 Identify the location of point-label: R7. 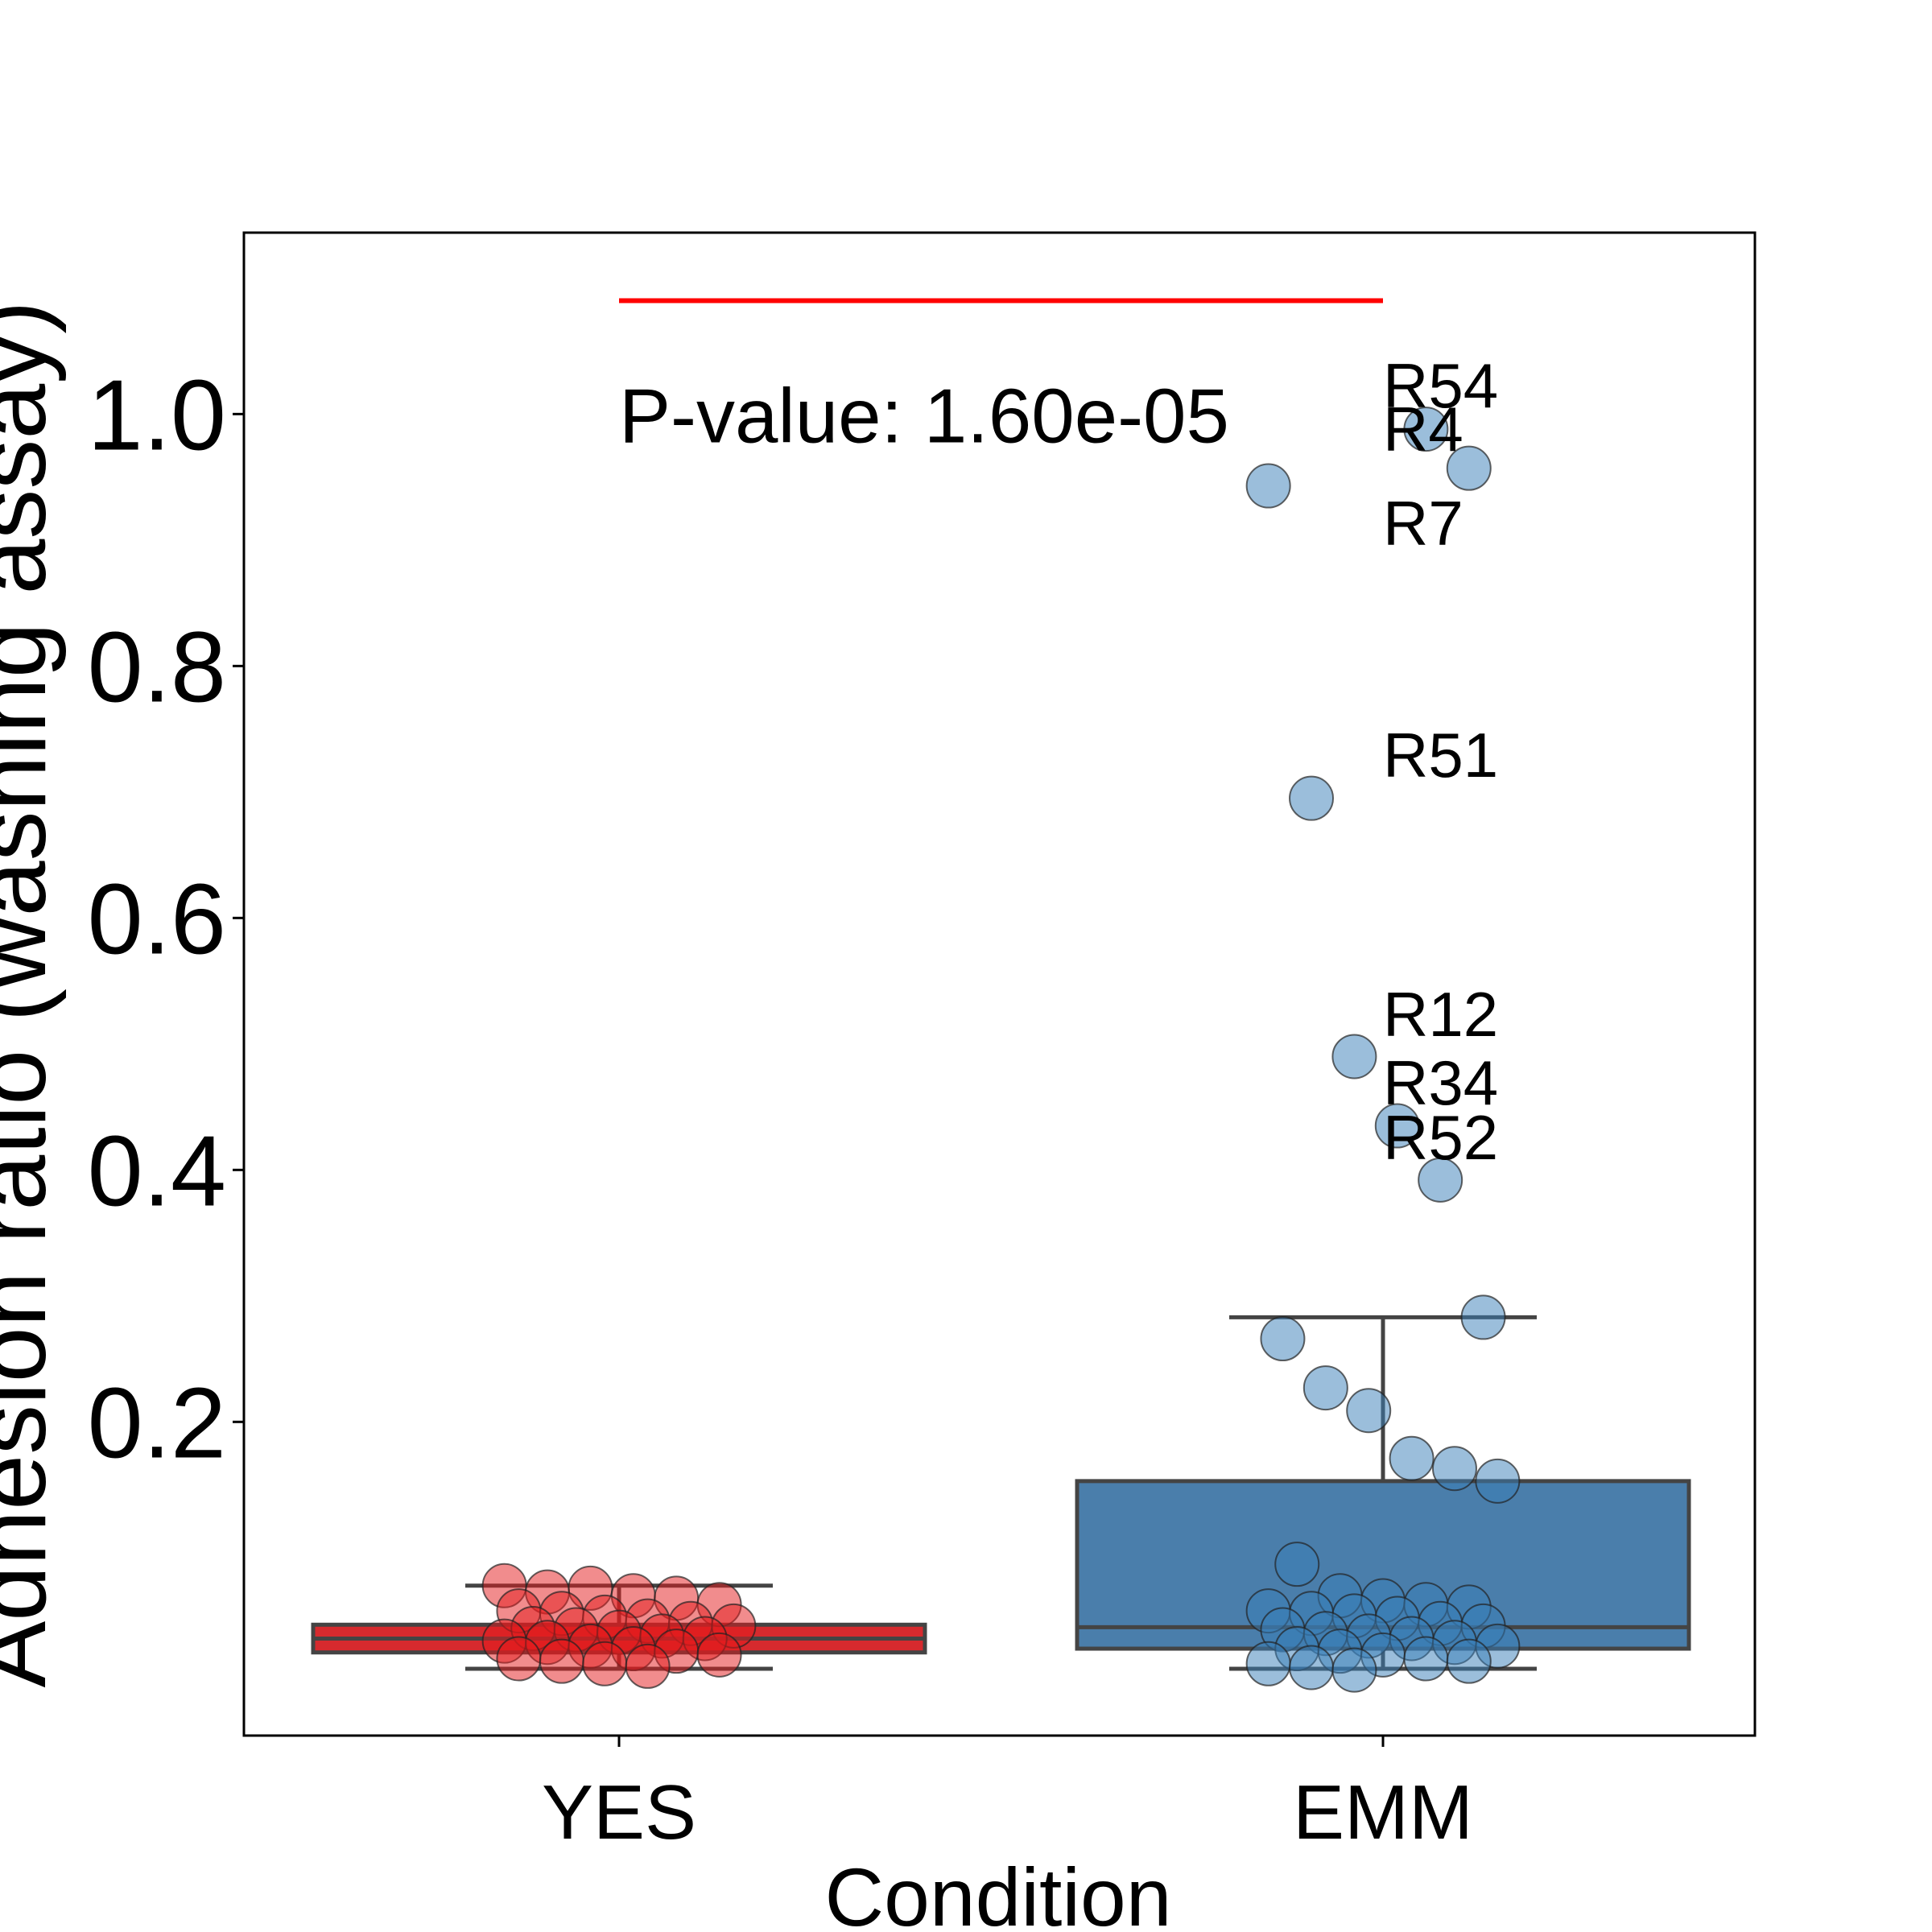
(1423, 523).